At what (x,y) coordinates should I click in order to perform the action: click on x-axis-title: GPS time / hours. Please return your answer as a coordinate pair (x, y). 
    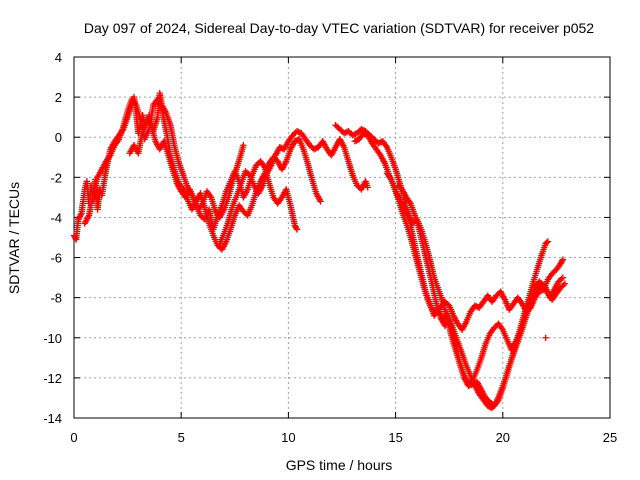
    Looking at the image, I should click on (339, 465).